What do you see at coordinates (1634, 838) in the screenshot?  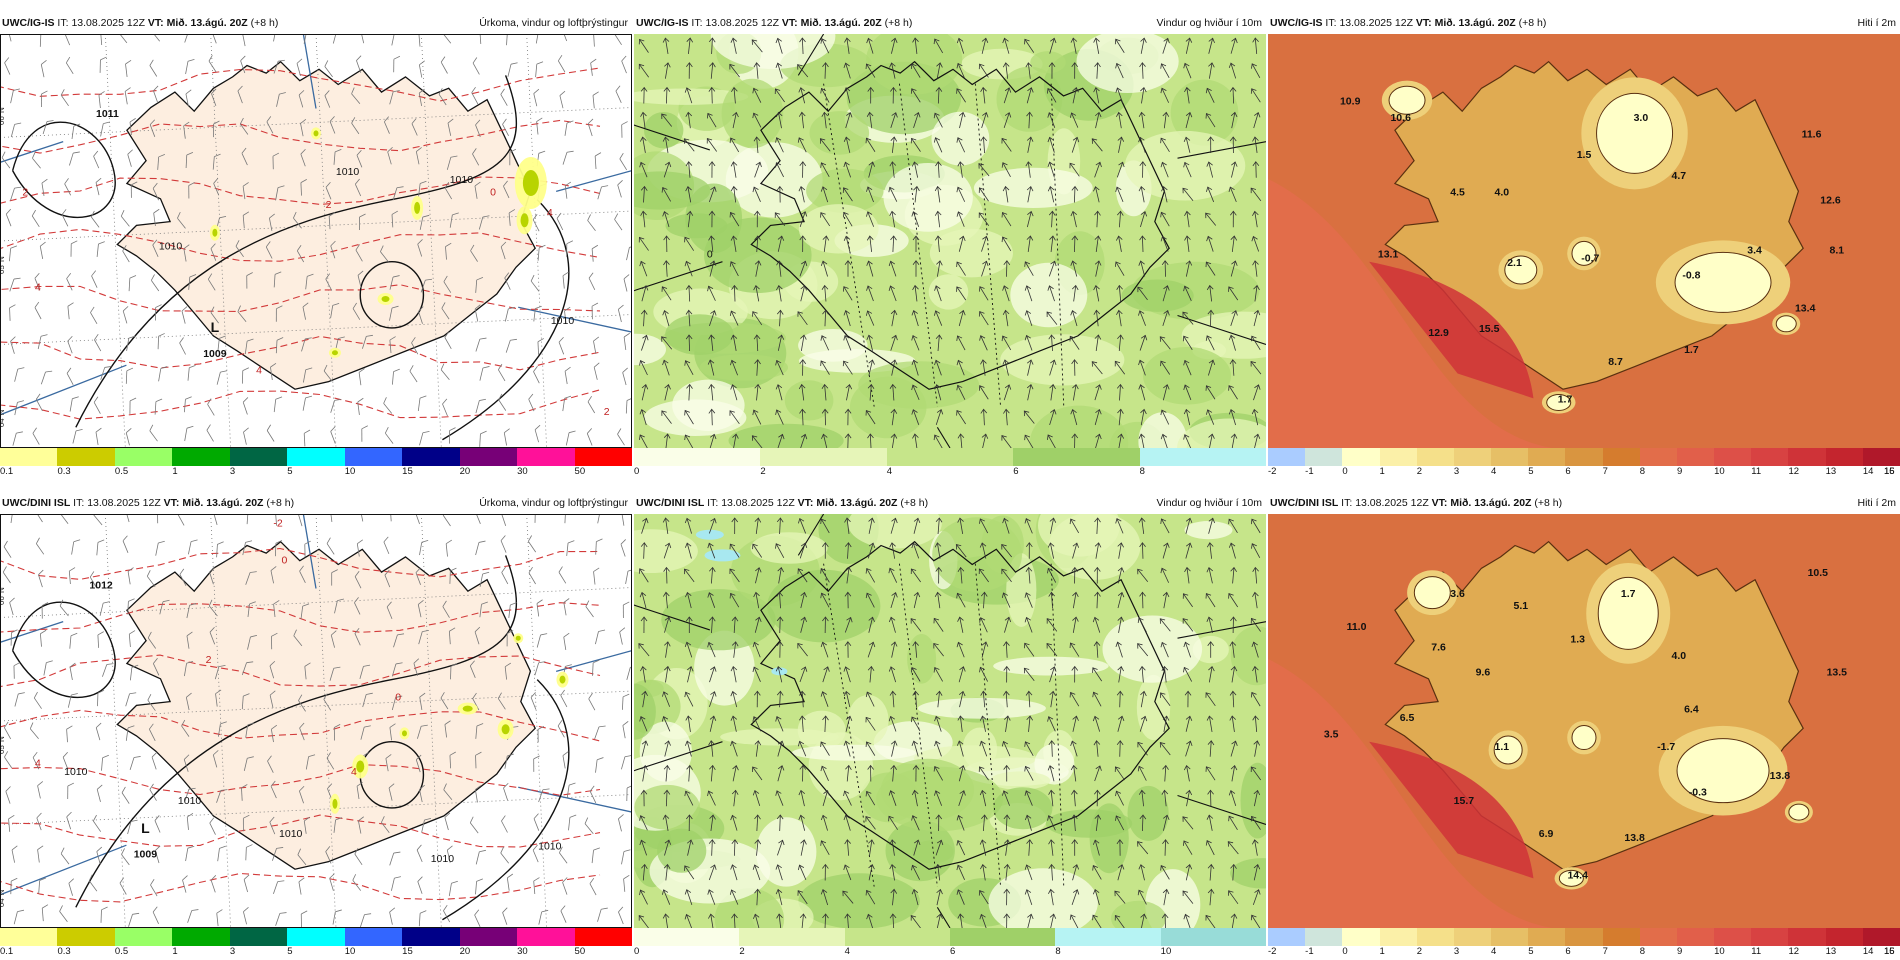 I see `temperature-value-label: 13.8` at bounding box center [1634, 838].